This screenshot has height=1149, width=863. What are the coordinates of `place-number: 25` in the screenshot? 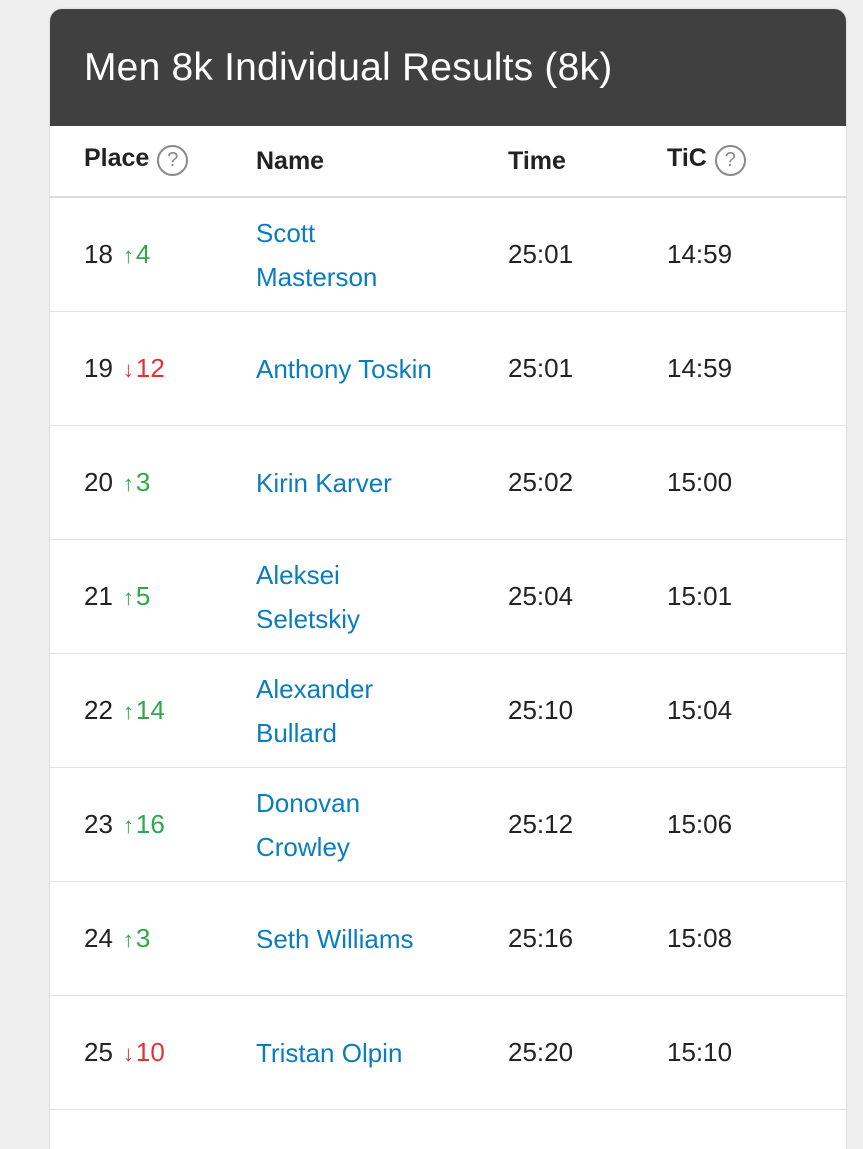 It's located at (98, 1052).